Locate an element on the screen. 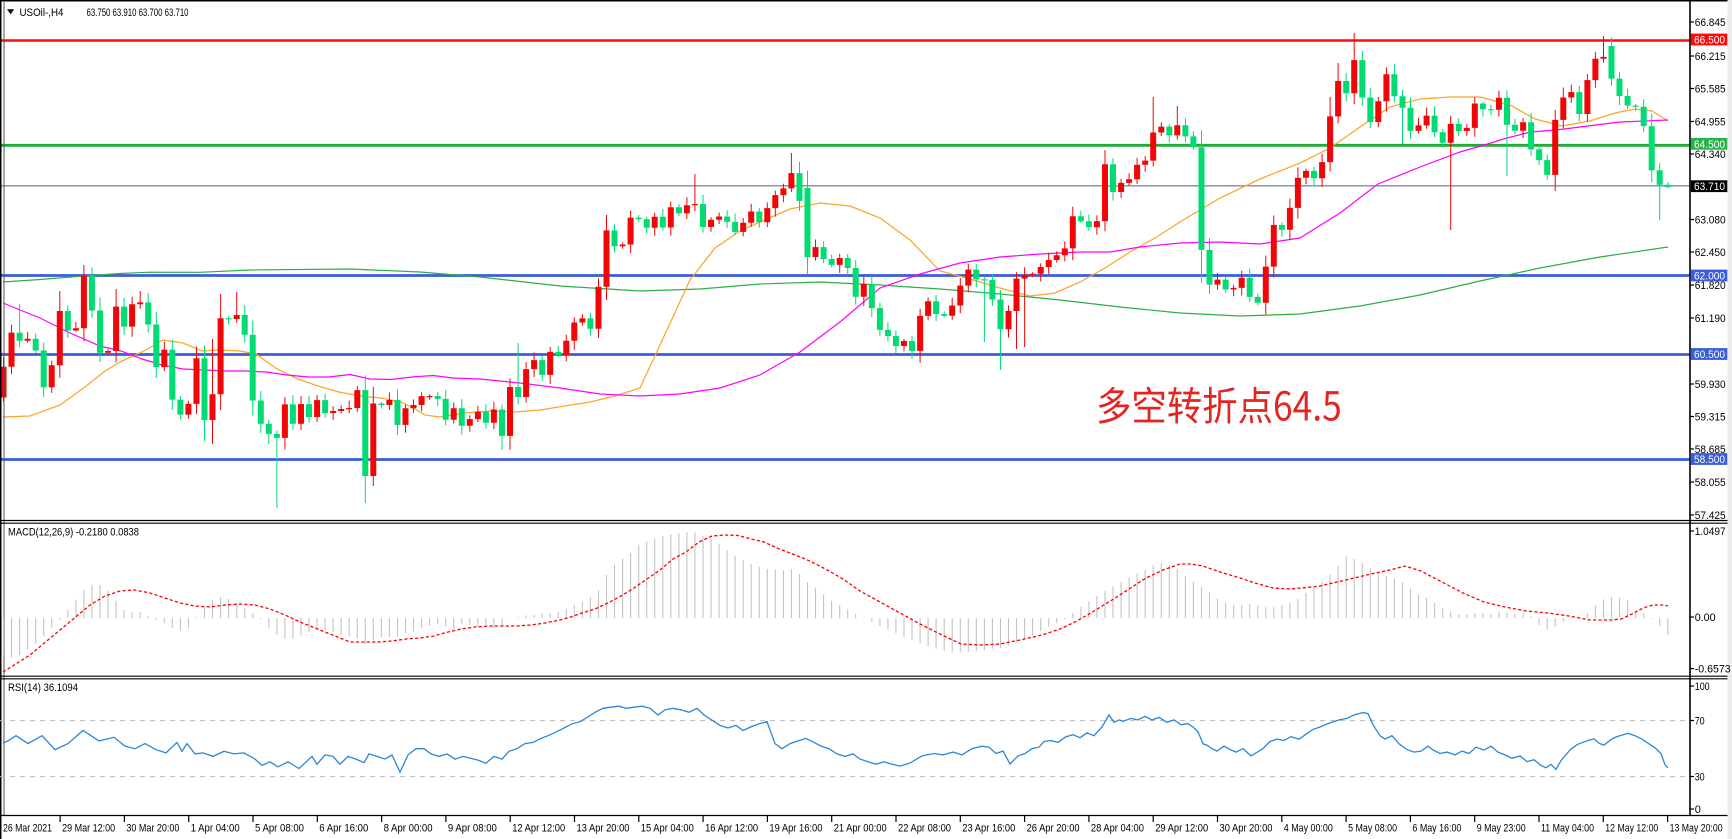 This screenshot has width=1732, height=839. svg-text: 26 Mar 2021 is located at coordinates (27, 829).